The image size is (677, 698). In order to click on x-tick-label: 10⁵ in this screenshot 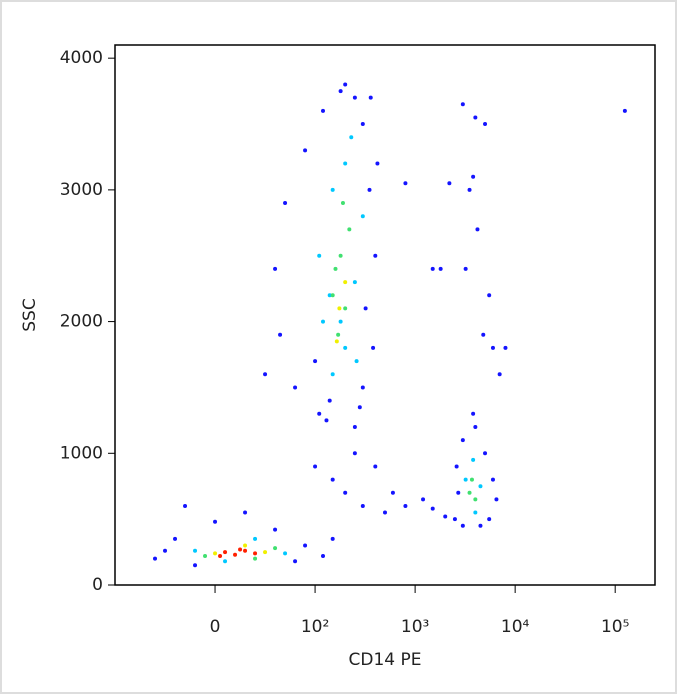, I will do `click(615, 627)`.